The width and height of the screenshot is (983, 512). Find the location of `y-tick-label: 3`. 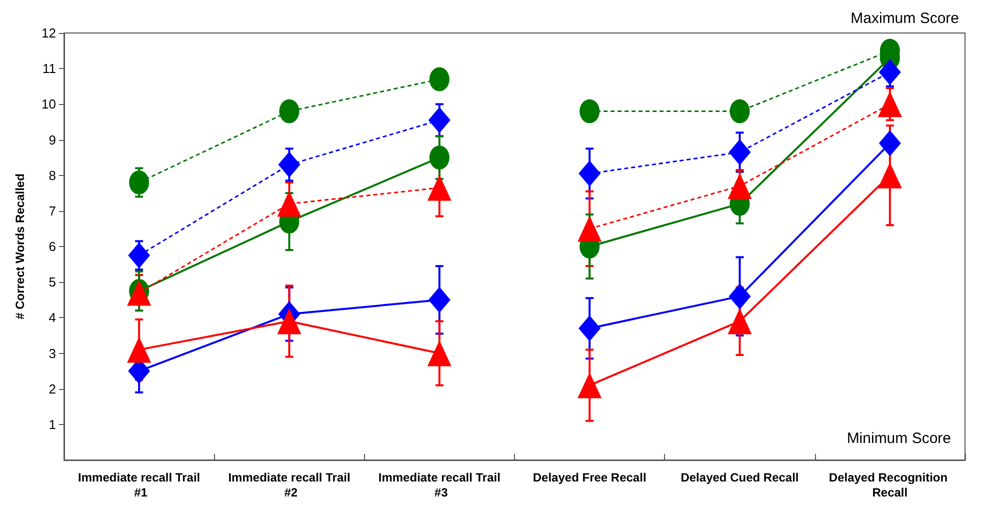

y-tick-label: 3 is located at coordinates (52, 353).